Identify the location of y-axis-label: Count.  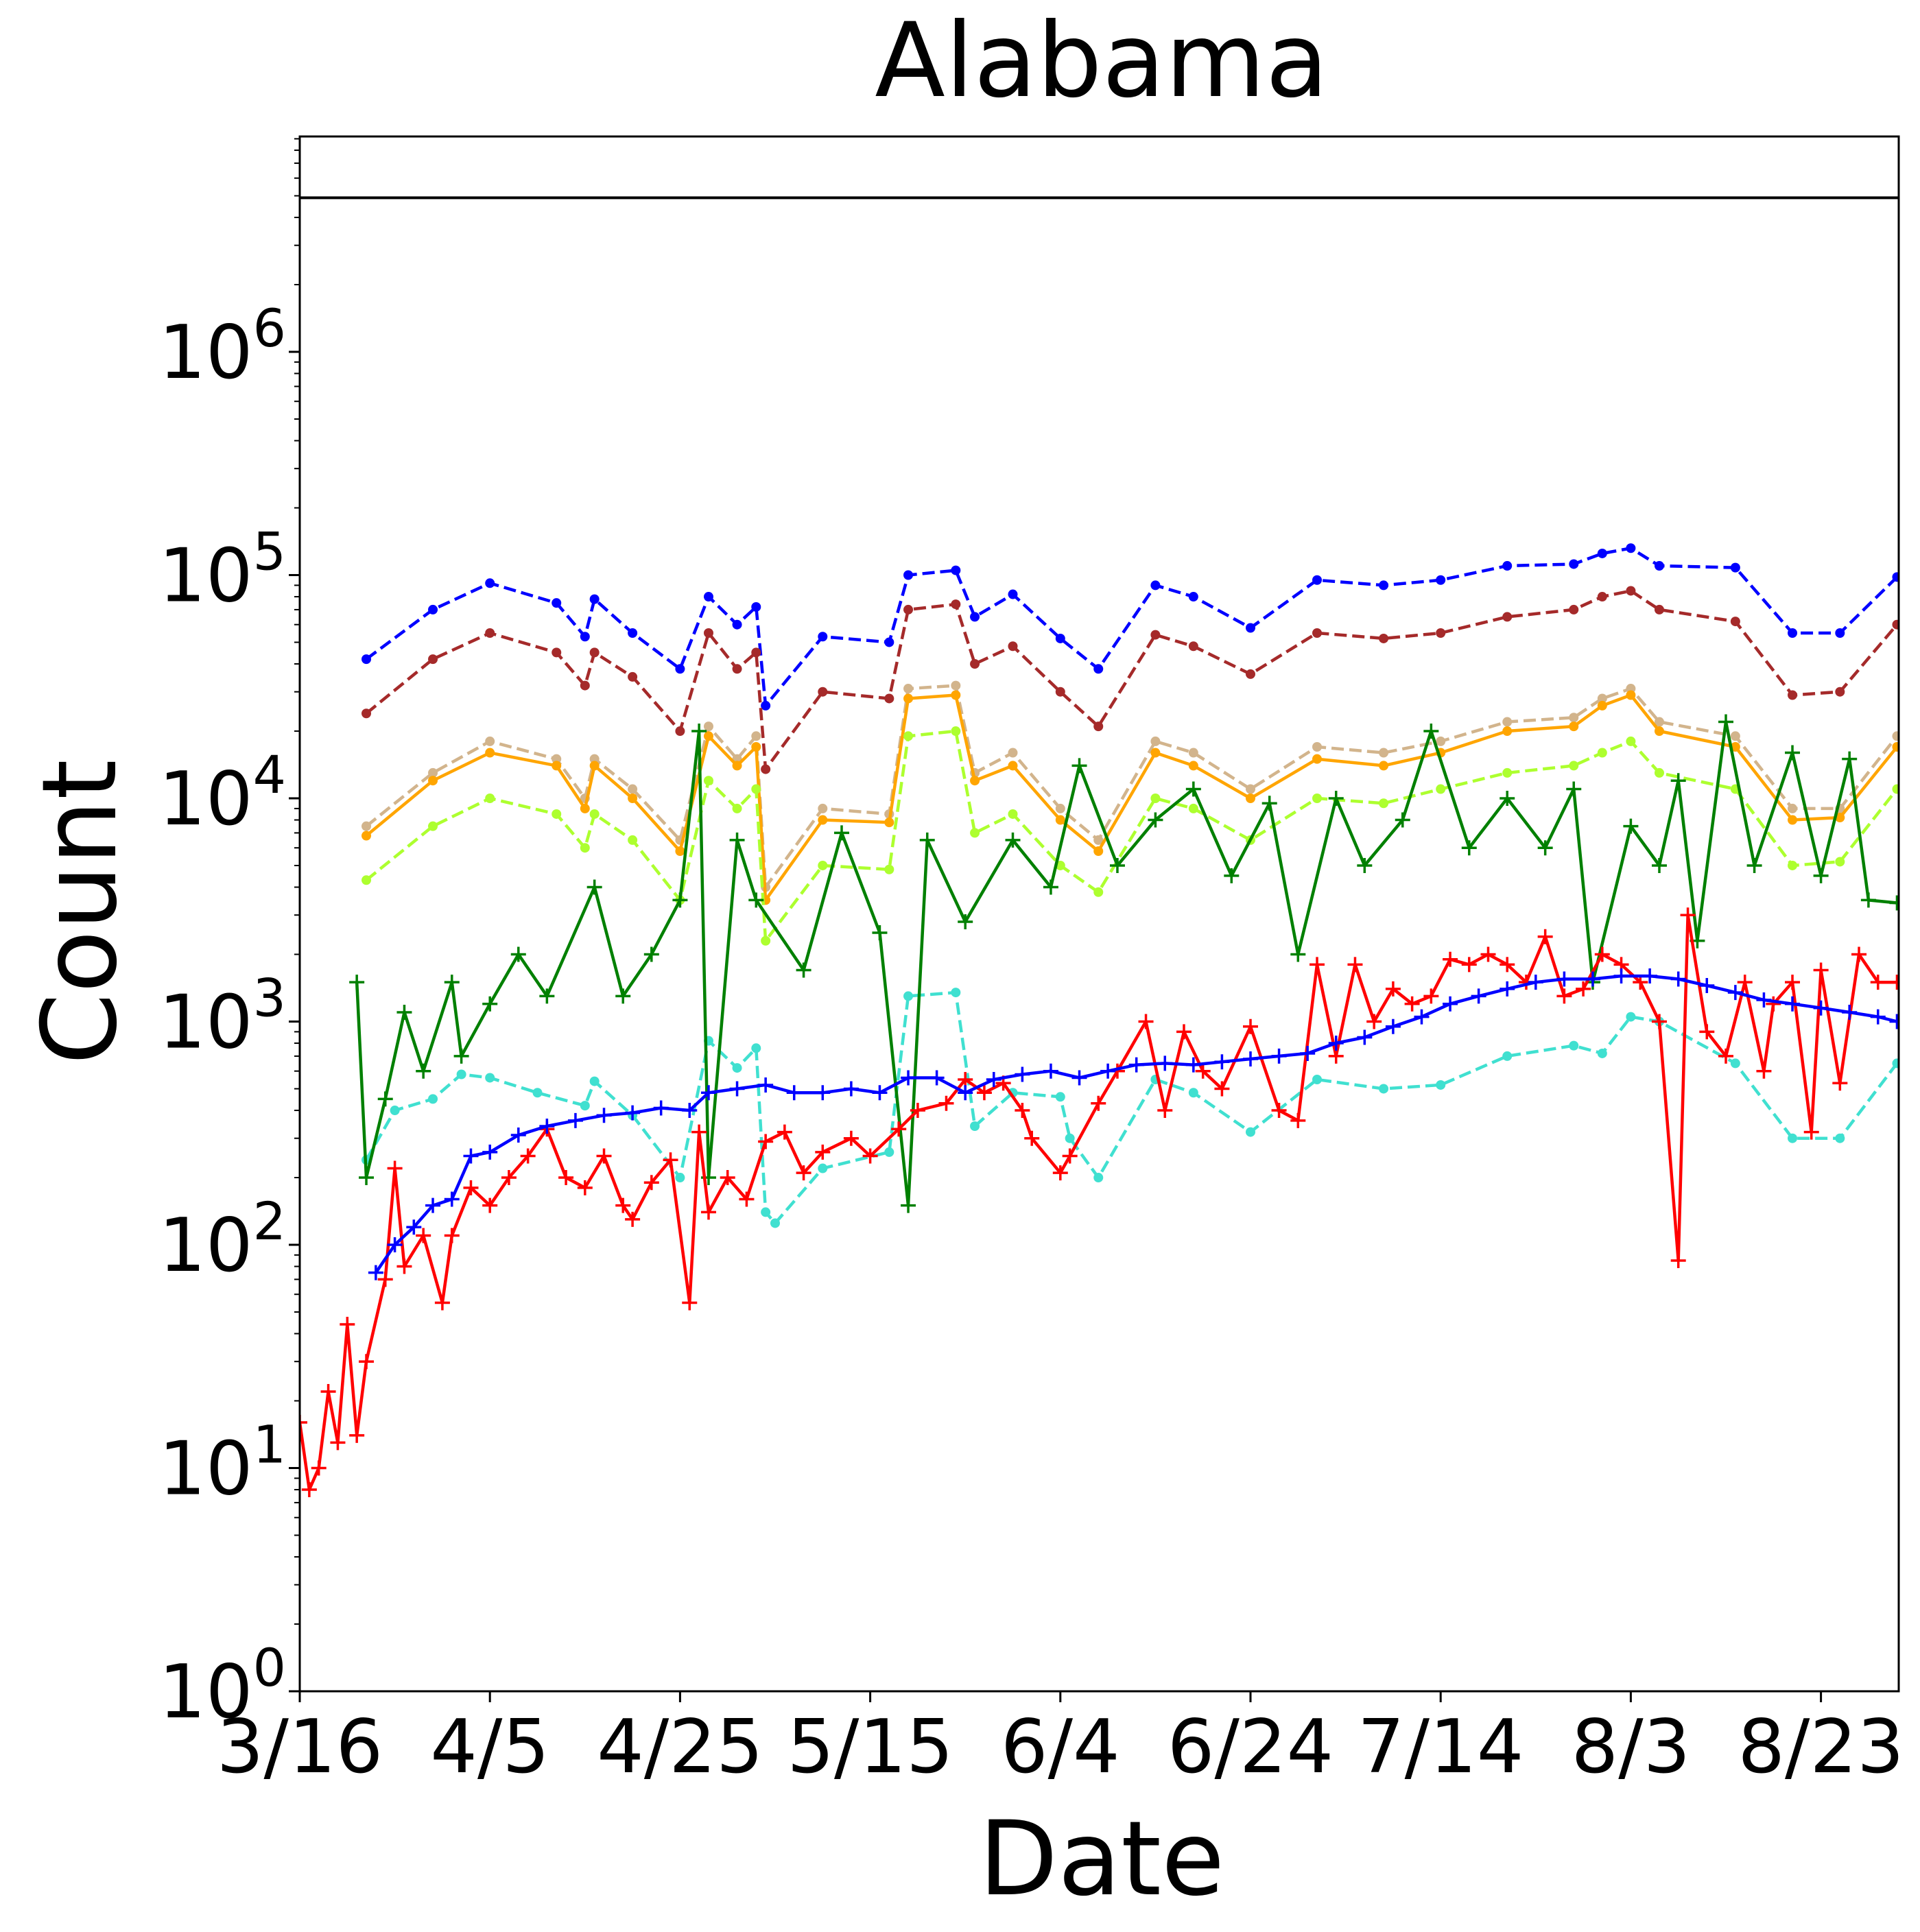
(80, 911).